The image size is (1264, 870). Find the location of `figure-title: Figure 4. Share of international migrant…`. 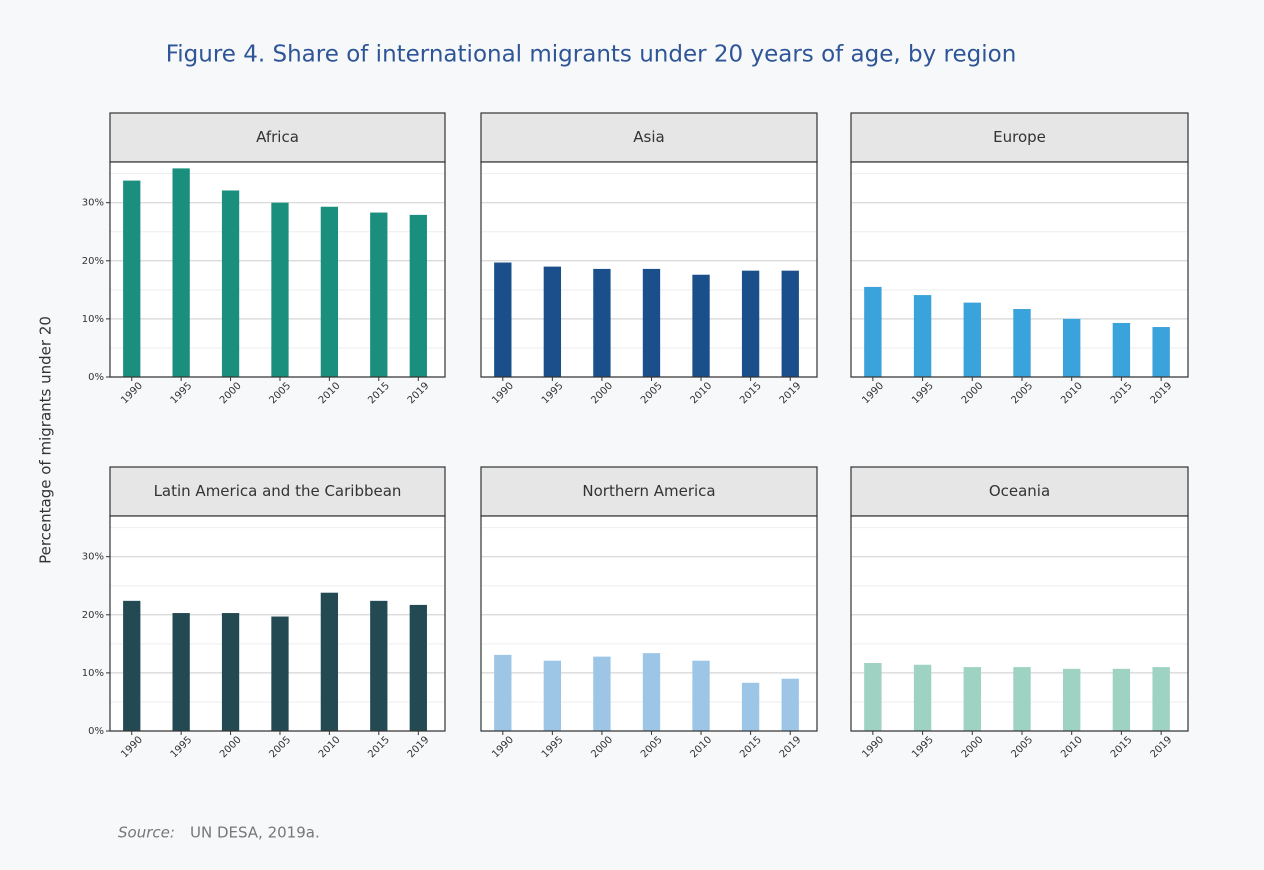

figure-title: Figure 4. Share of international migrant… is located at coordinates (591, 55).